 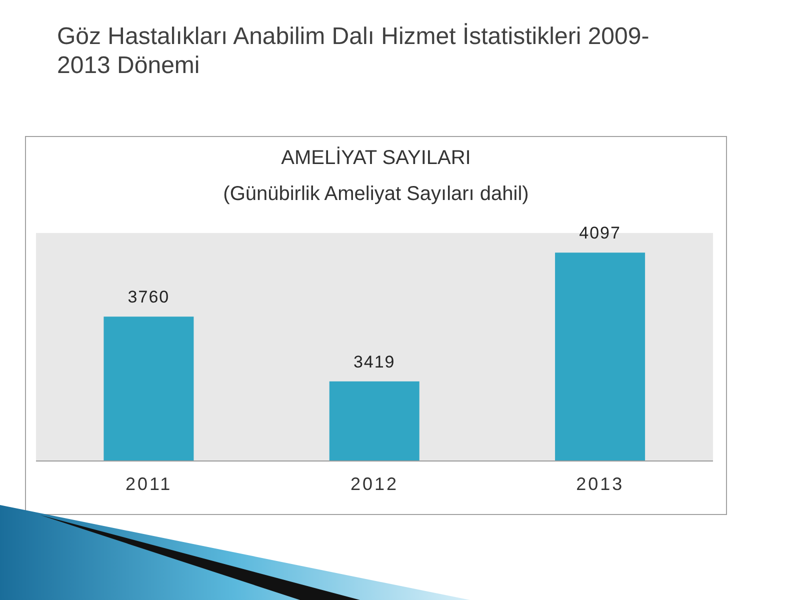 I want to click on data-label: 3419, so click(x=374, y=362).